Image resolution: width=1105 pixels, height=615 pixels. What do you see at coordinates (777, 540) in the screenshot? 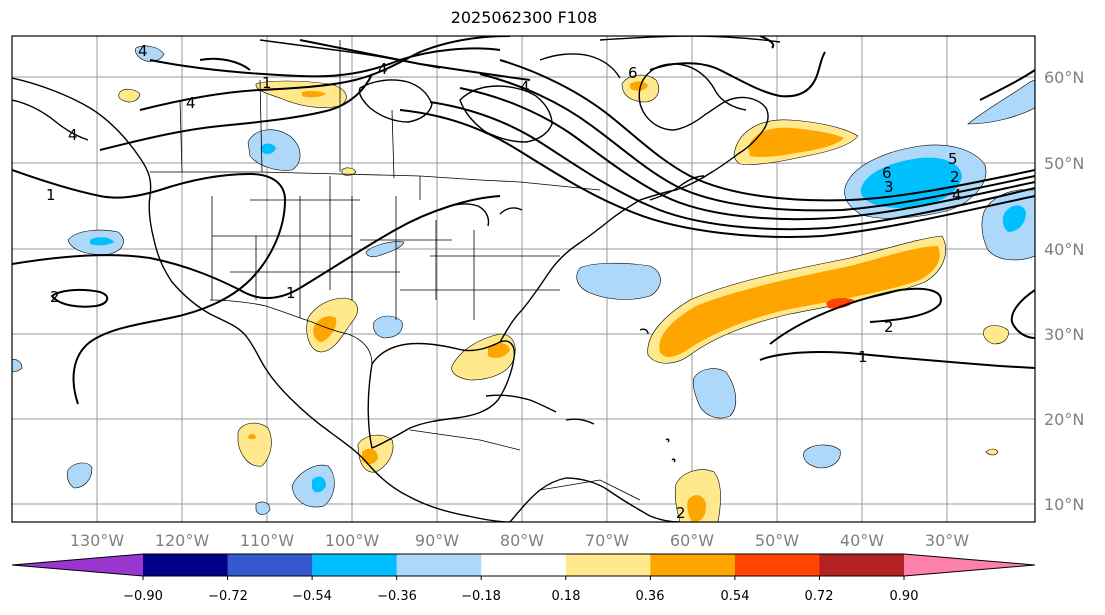
I see `lon-label: 50°W` at bounding box center [777, 540].